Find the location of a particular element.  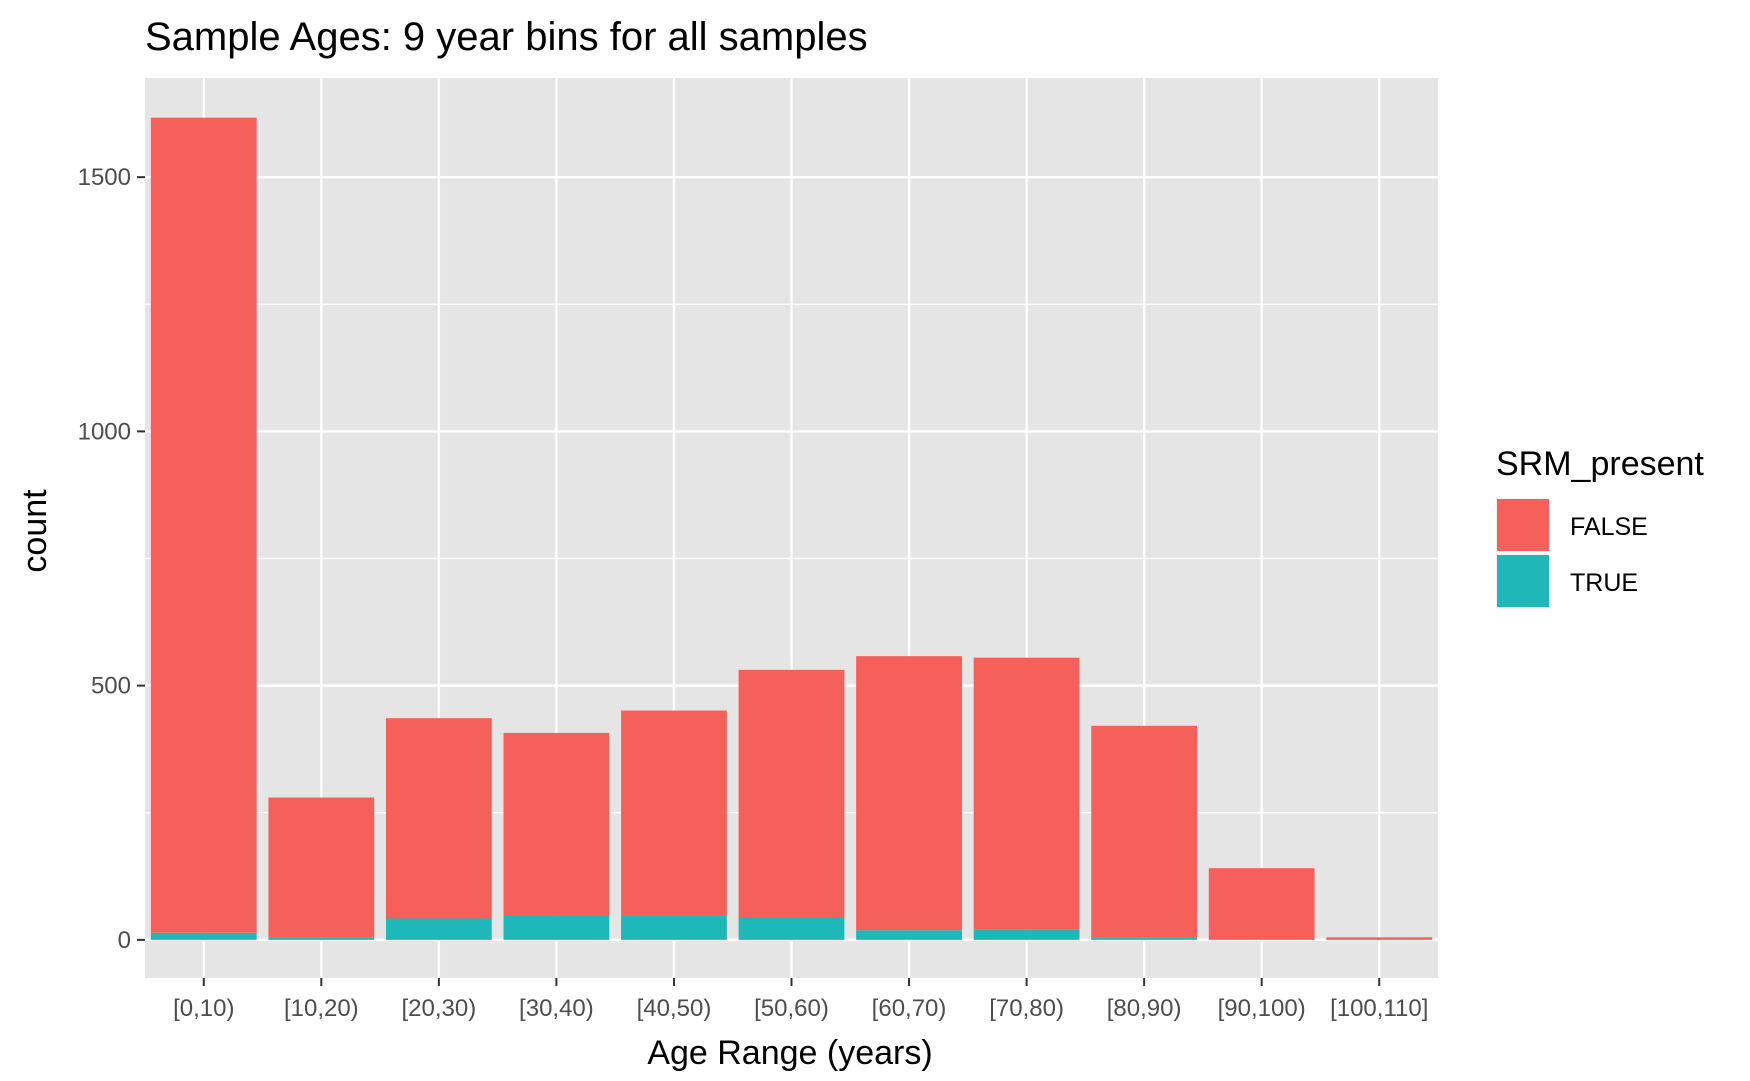

y-axis: 0 500 1000 1500 is located at coordinates (111, 559).